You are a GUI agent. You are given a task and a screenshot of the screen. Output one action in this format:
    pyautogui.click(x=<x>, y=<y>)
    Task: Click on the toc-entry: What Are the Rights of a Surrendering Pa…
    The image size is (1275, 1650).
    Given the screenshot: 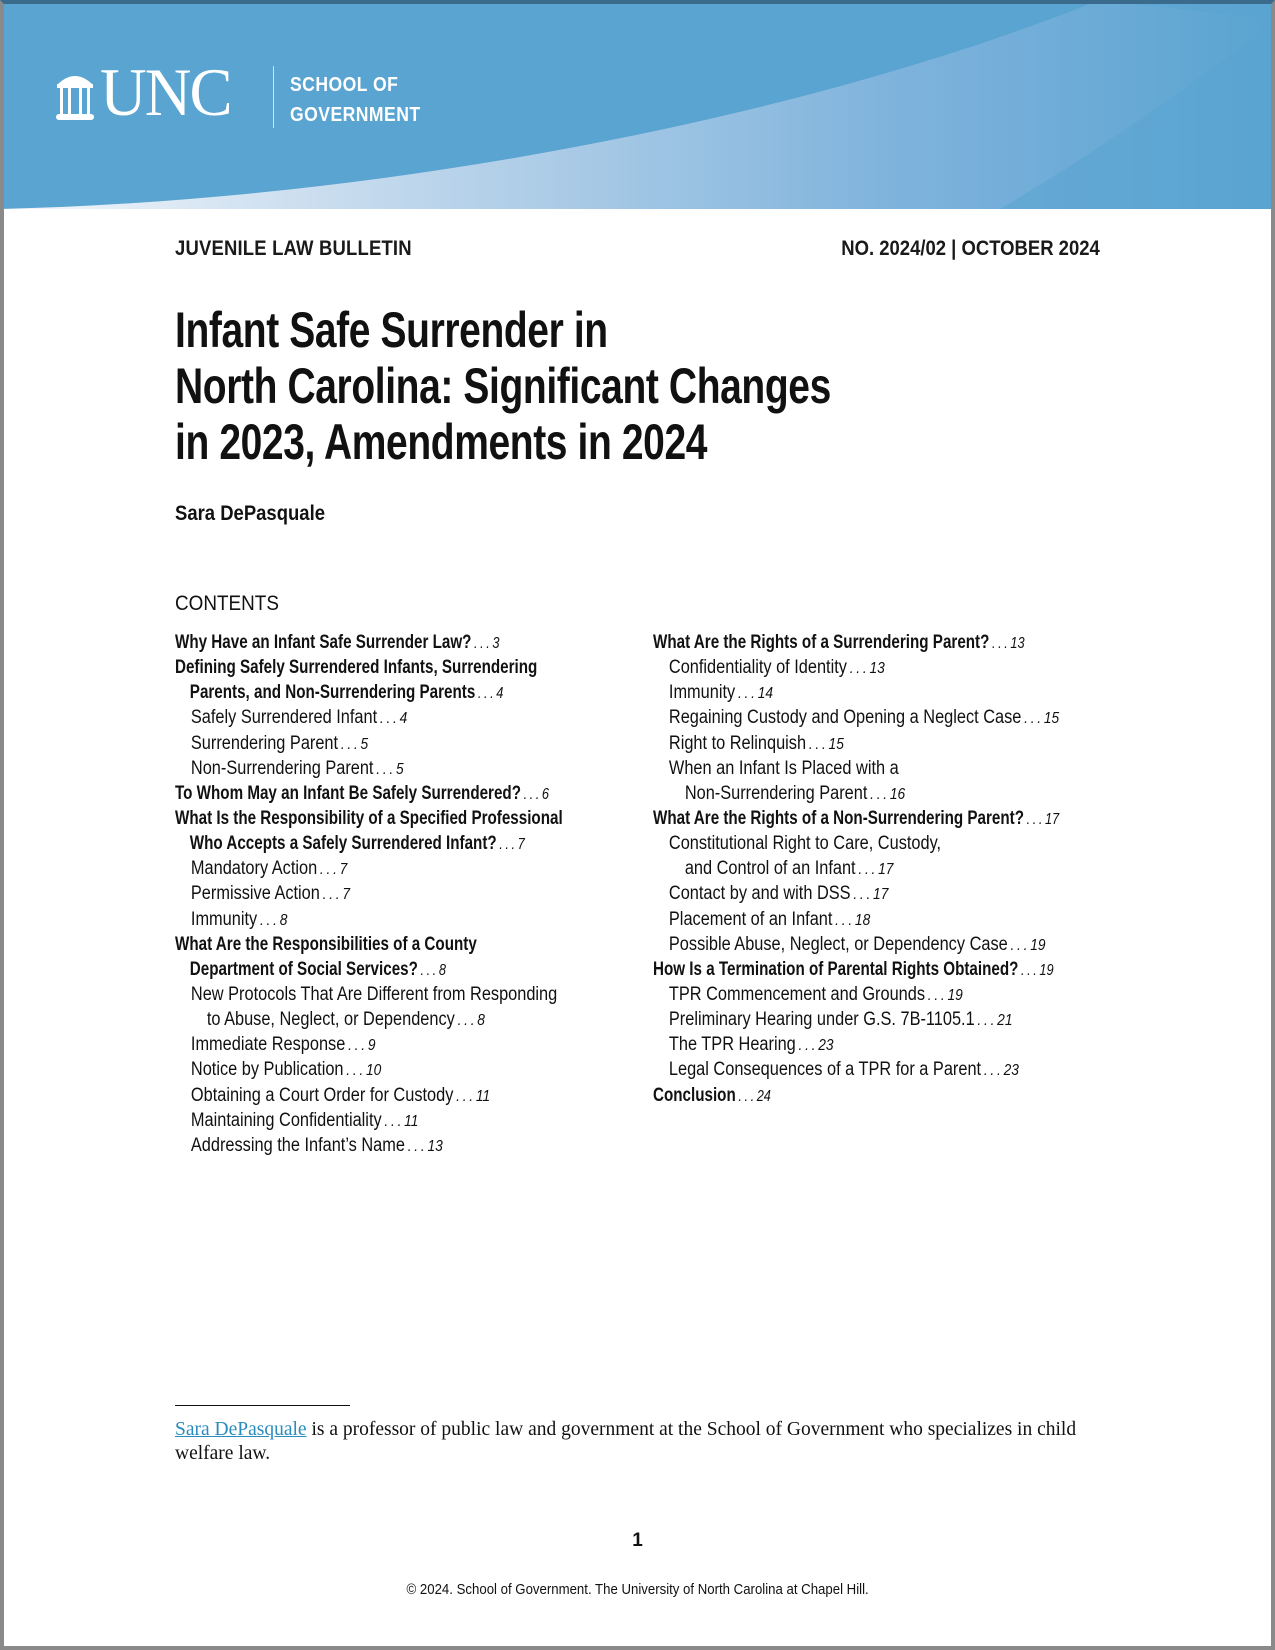 What is the action you would take?
    pyautogui.click(x=856, y=642)
    